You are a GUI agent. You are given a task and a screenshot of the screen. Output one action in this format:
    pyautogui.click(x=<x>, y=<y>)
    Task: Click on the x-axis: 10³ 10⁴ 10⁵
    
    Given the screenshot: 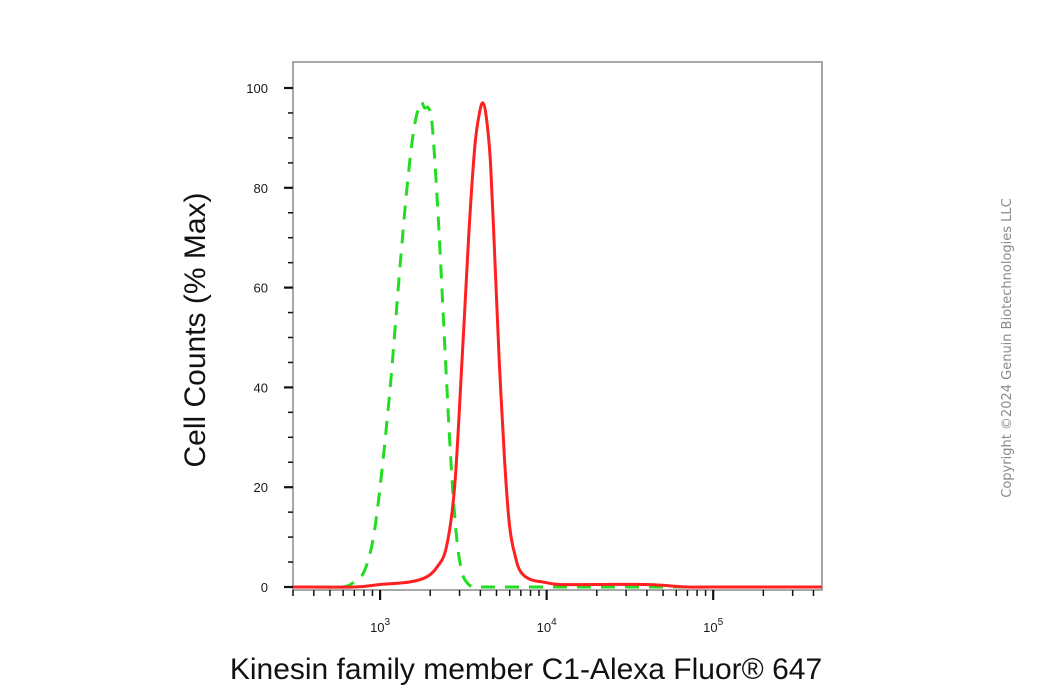 What is the action you would take?
    pyautogui.click(x=553, y=612)
    